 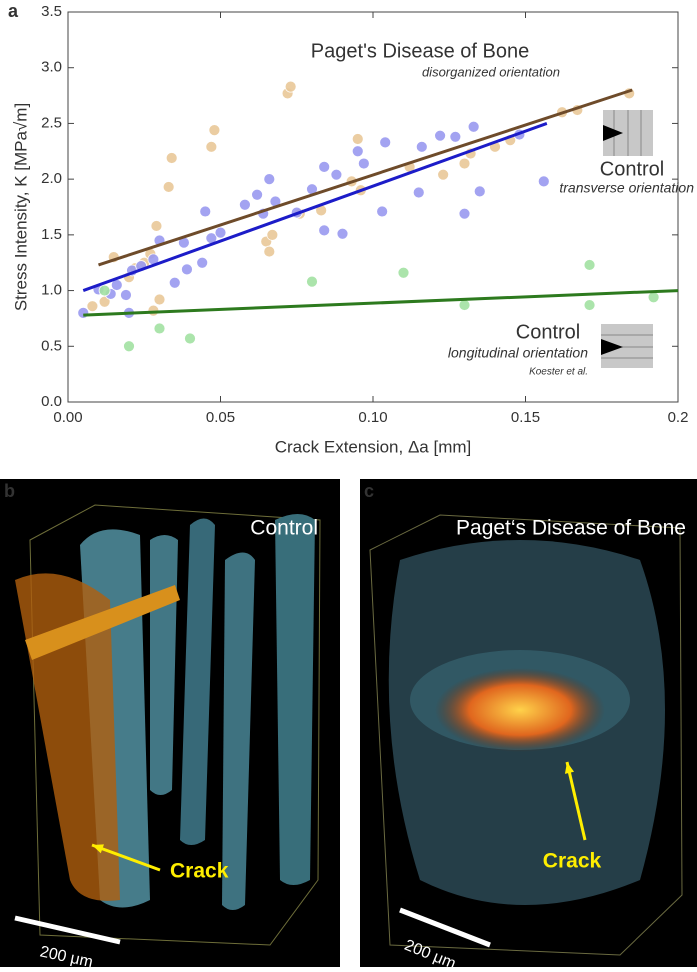 I want to click on x-tick-label: 0.2, so click(x=678, y=417).